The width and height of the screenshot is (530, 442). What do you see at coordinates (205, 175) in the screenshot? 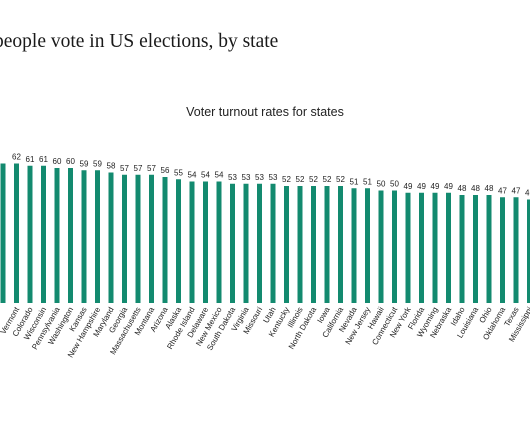
I see `value-label-15: 54` at bounding box center [205, 175].